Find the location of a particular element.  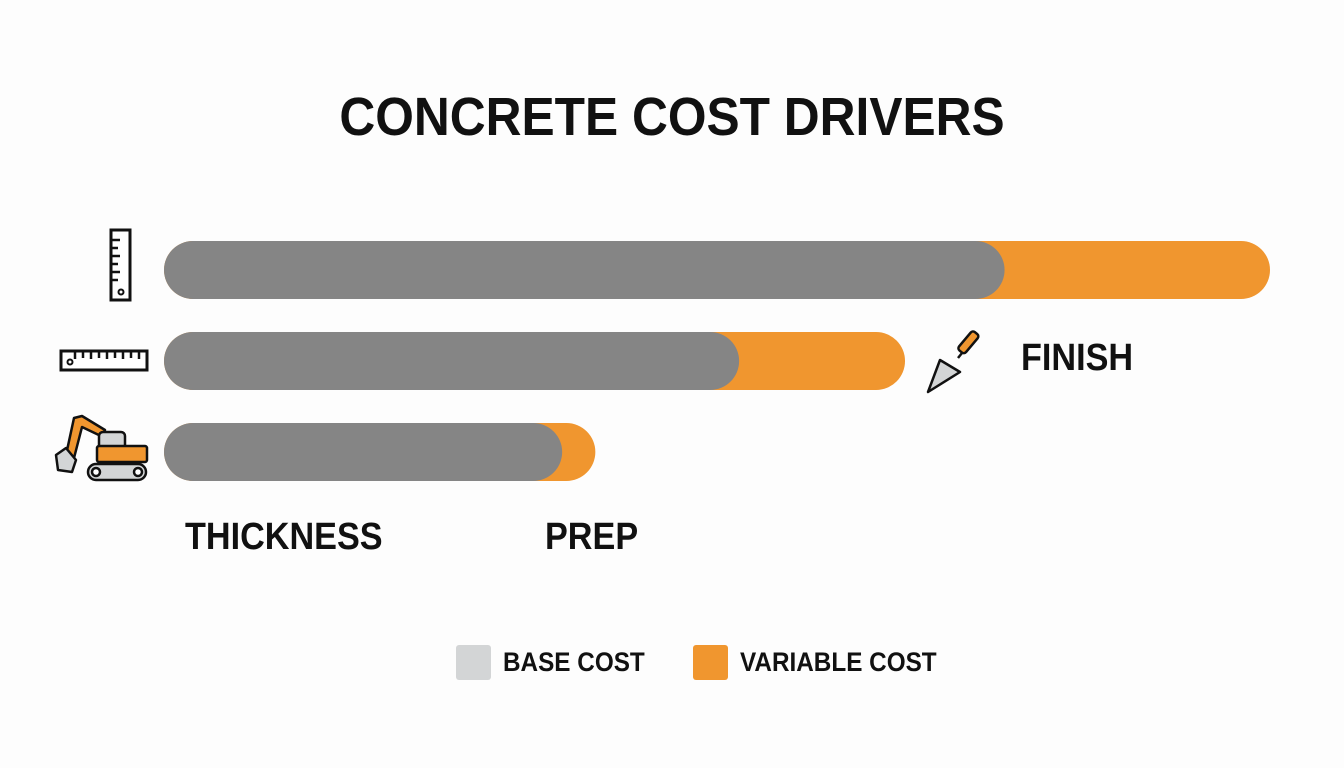

bar-base-finish is located at coordinates (452, 361).